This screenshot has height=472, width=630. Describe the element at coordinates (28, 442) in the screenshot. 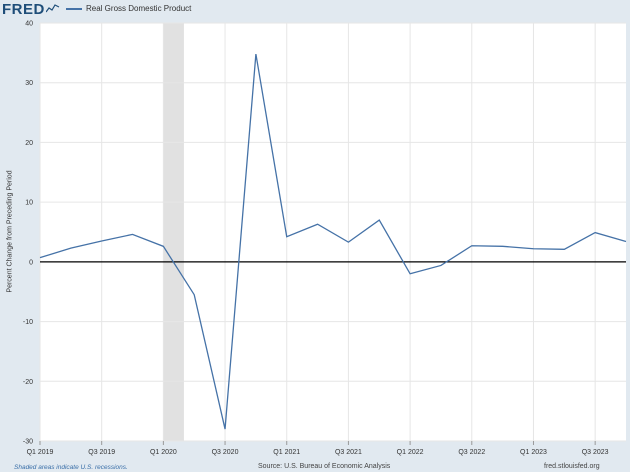

I see `y-tick-label: -30` at that location.